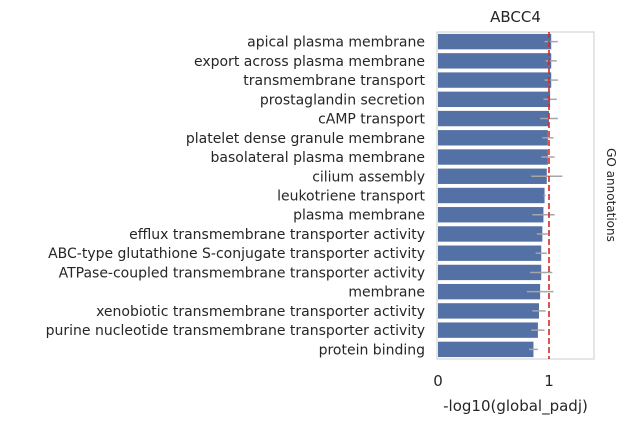  Describe the element at coordinates (342, 100) in the screenshot. I see `category-label: prostaglandin secretion` at that location.